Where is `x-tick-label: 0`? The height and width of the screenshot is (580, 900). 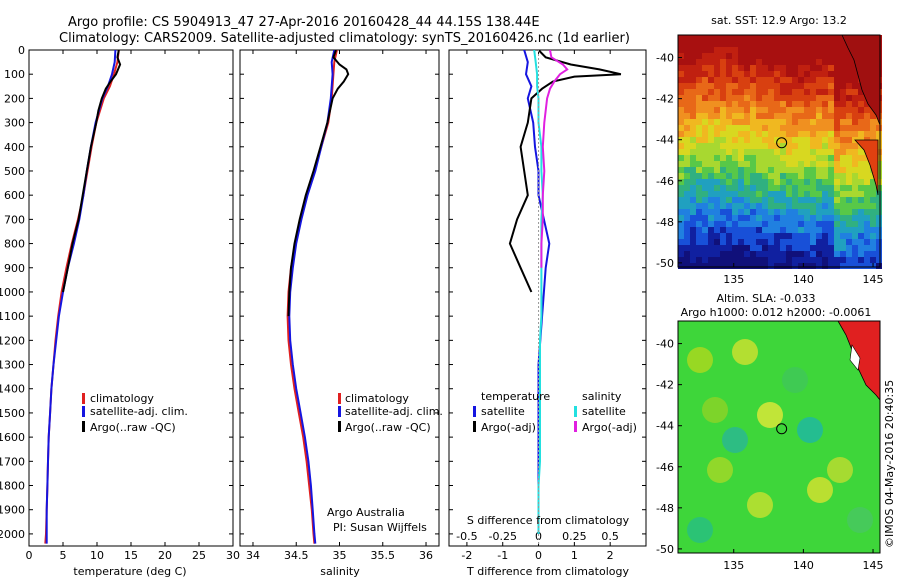 x-tick-label: 0 is located at coordinates (29, 555).